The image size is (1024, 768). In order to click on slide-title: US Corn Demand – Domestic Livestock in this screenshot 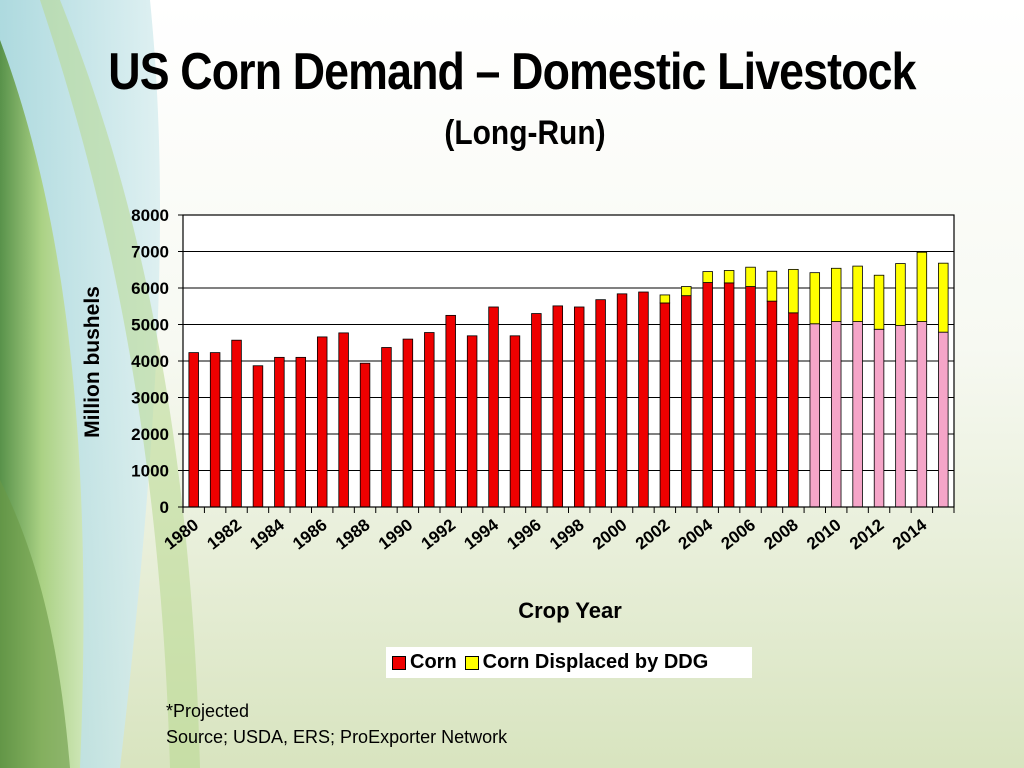, I will do `click(512, 72)`.